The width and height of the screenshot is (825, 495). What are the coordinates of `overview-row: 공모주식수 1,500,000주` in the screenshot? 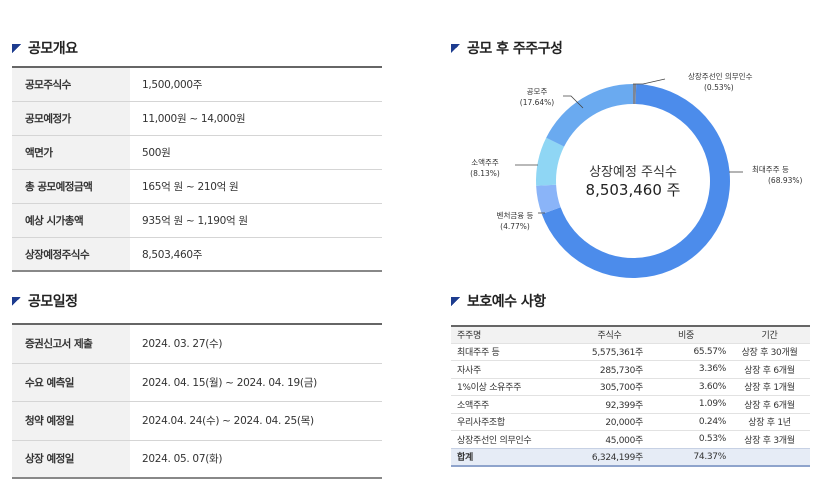 It's located at (197, 85).